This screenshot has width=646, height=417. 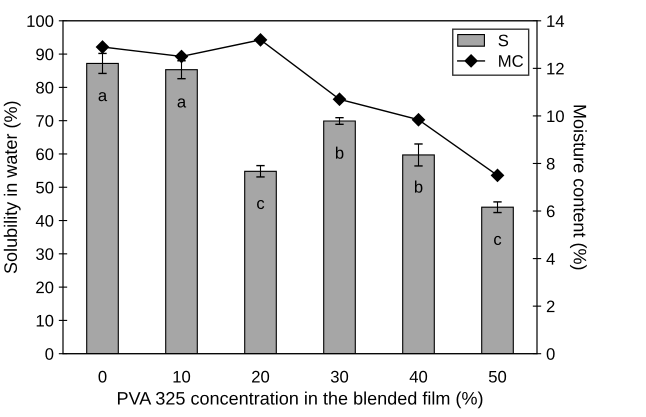 What do you see at coordinates (45, 188) in the screenshot?
I see `y-tick-label: 50` at bounding box center [45, 188].